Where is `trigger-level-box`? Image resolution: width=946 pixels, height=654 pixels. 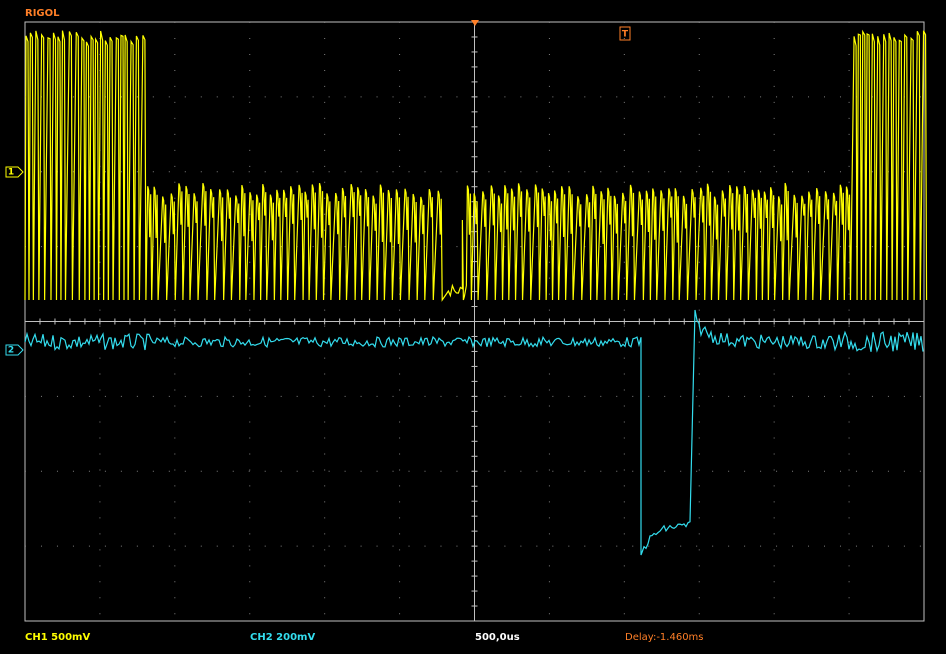
trigger-level-box is located at coordinates (625, 33).